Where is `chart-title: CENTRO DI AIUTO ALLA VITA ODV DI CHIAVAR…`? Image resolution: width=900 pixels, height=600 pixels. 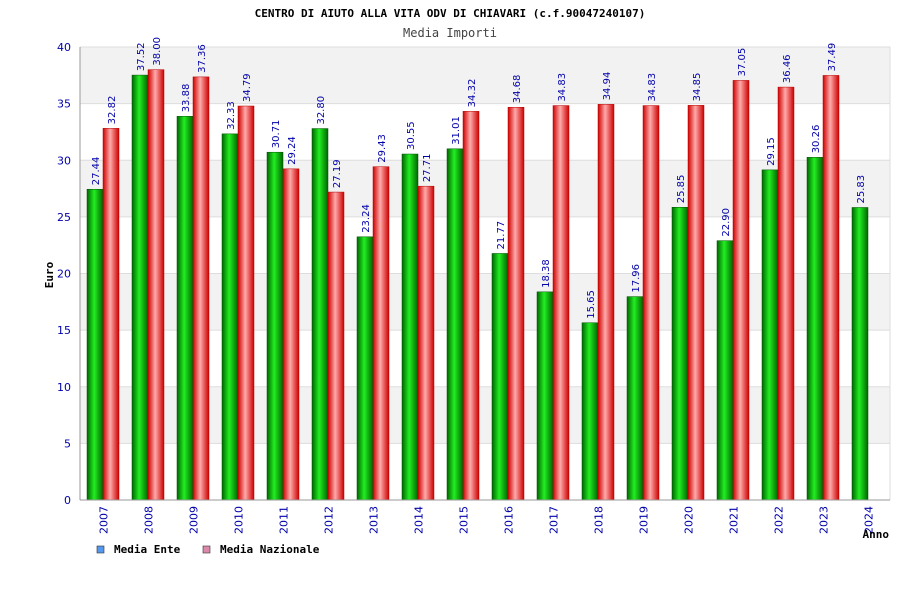
chart-title: CENTRO DI AIUTO ALLA VITA ODV DI CHIAVAR… is located at coordinates (450, 13).